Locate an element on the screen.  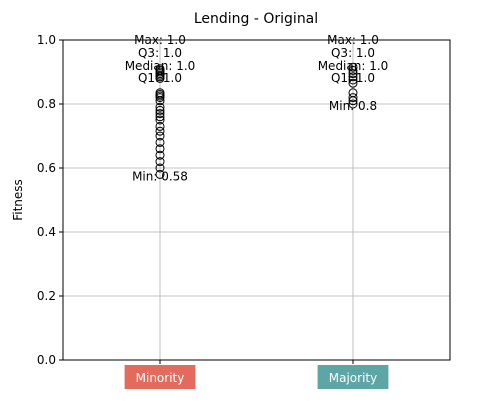
y-tick-label: 0.4 is located at coordinates (46, 232).